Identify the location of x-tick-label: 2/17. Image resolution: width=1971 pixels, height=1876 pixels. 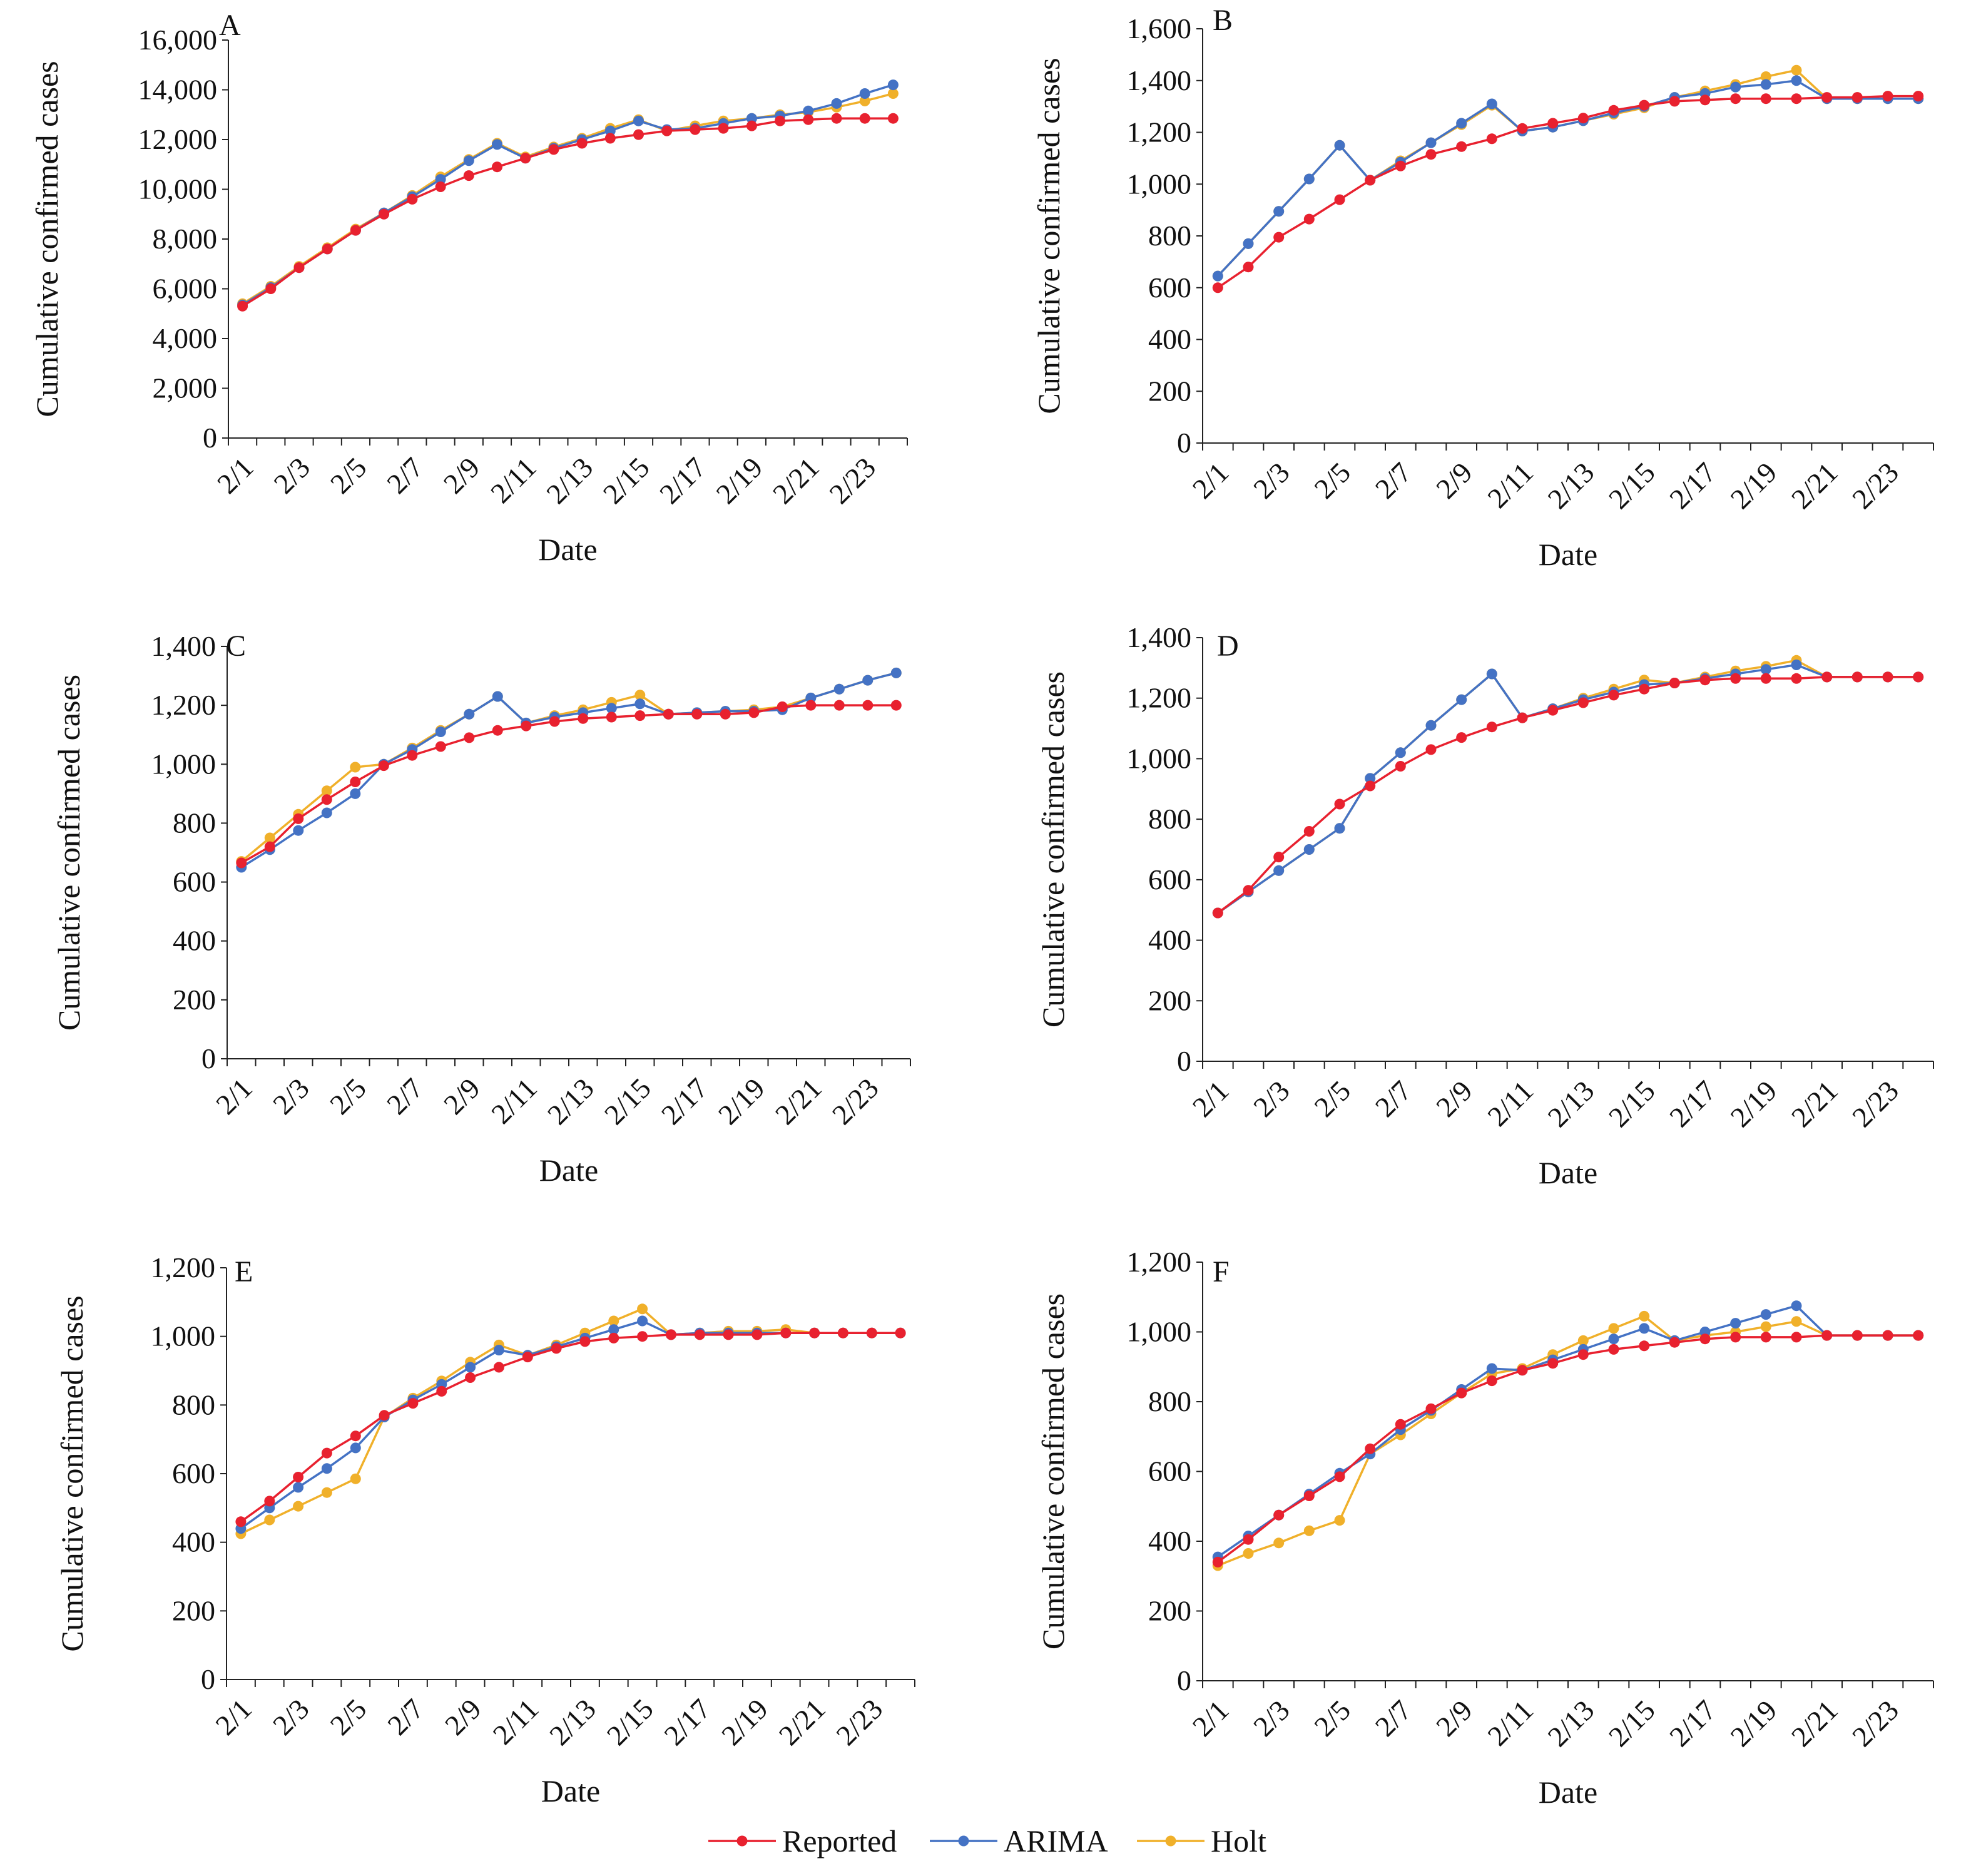
(1692, 1724).